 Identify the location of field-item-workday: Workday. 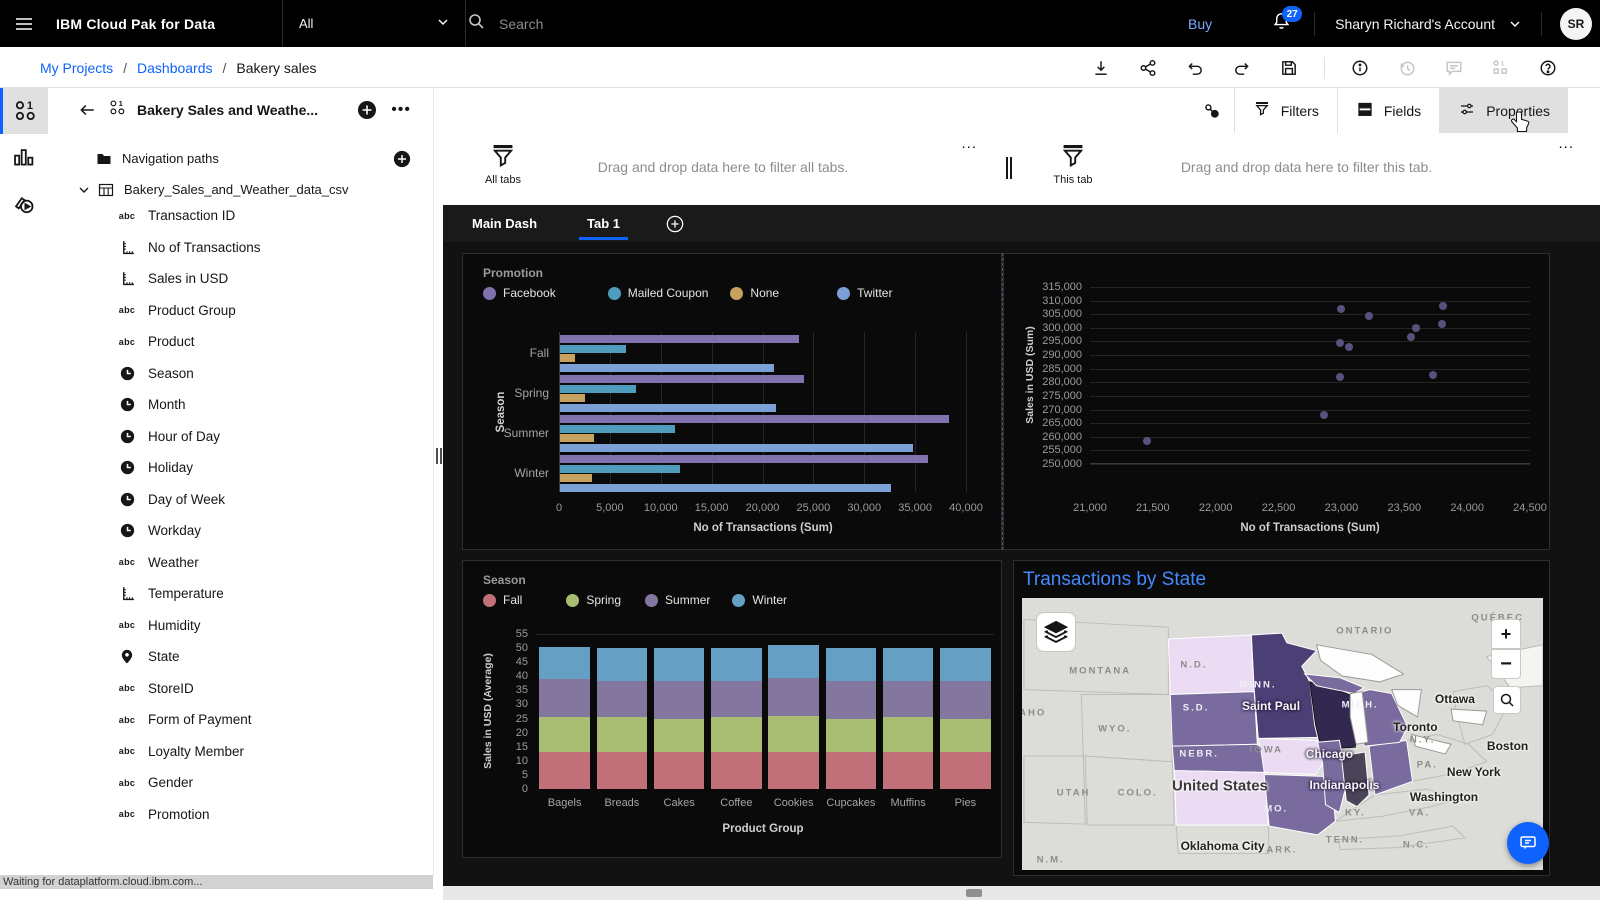
(240, 531).